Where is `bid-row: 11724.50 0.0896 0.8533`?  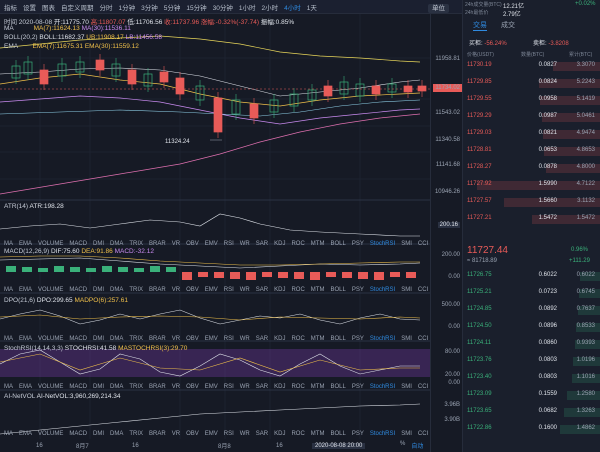
bid-row: 11724.50 0.0896 0.8533 is located at coordinates (531, 327).